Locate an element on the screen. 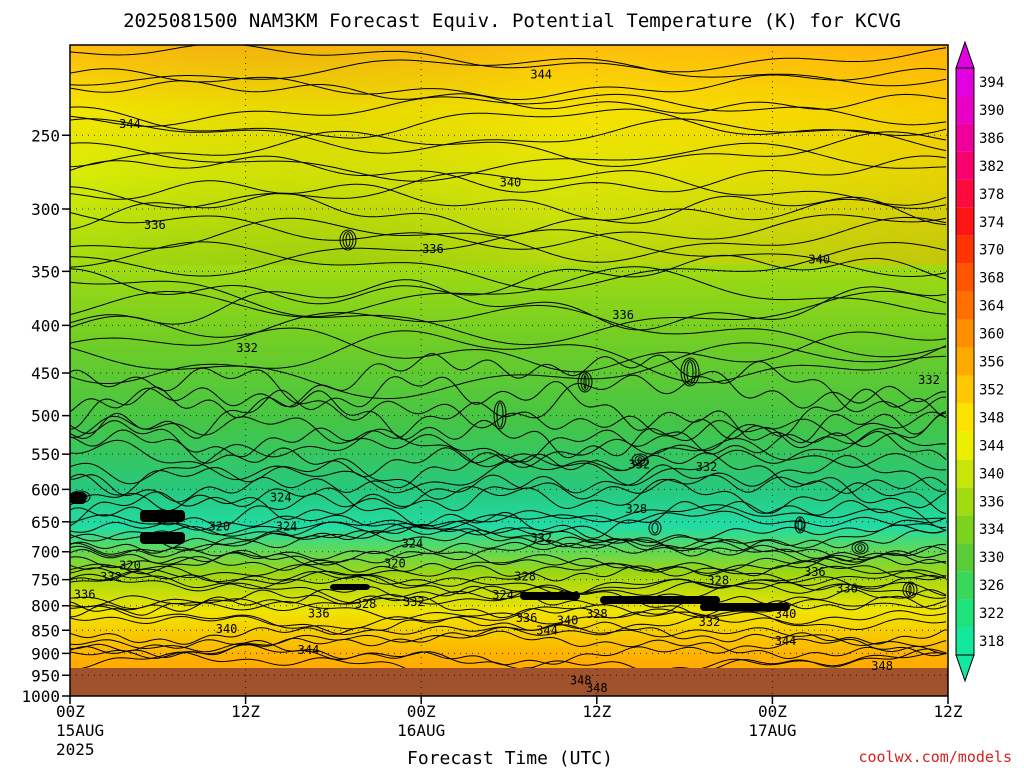  contour-label-39: 348 is located at coordinates (882, 666).